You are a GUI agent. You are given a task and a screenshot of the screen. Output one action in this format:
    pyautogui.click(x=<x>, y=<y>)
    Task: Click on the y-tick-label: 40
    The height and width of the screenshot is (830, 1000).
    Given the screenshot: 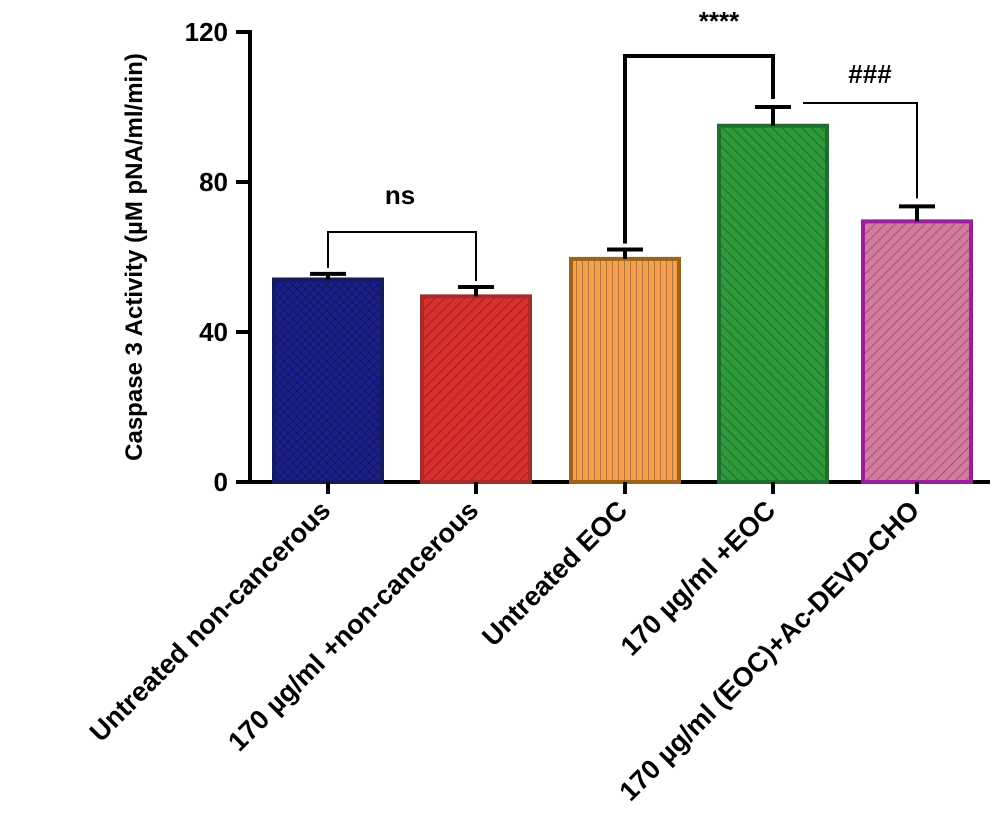 What is the action you would take?
    pyautogui.click(x=213, y=332)
    